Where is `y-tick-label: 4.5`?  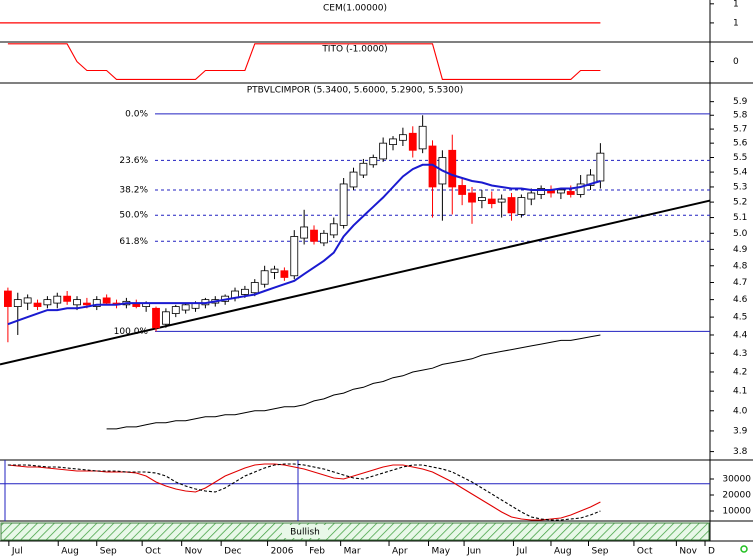
y-tick-label: 4.5 is located at coordinates (740, 318).